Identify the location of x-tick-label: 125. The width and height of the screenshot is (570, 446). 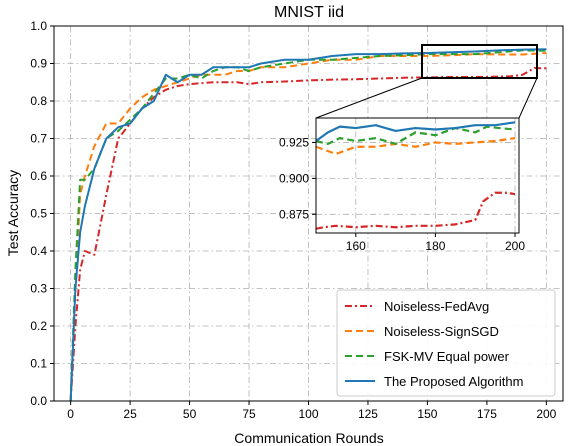
(368, 414).